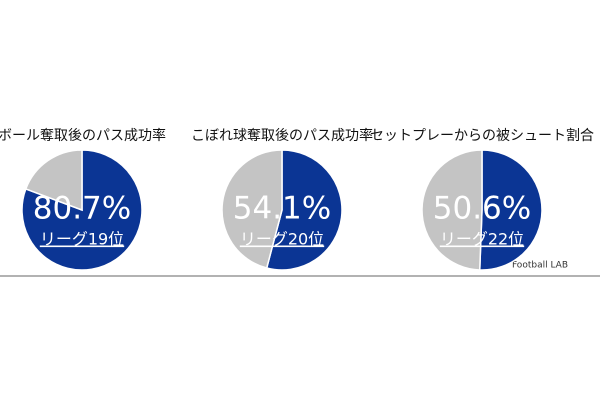 The image size is (600, 400). What do you see at coordinates (540, 266) in the screenshot?
I see `source: Football LAB` at bounding box center [540, 266].